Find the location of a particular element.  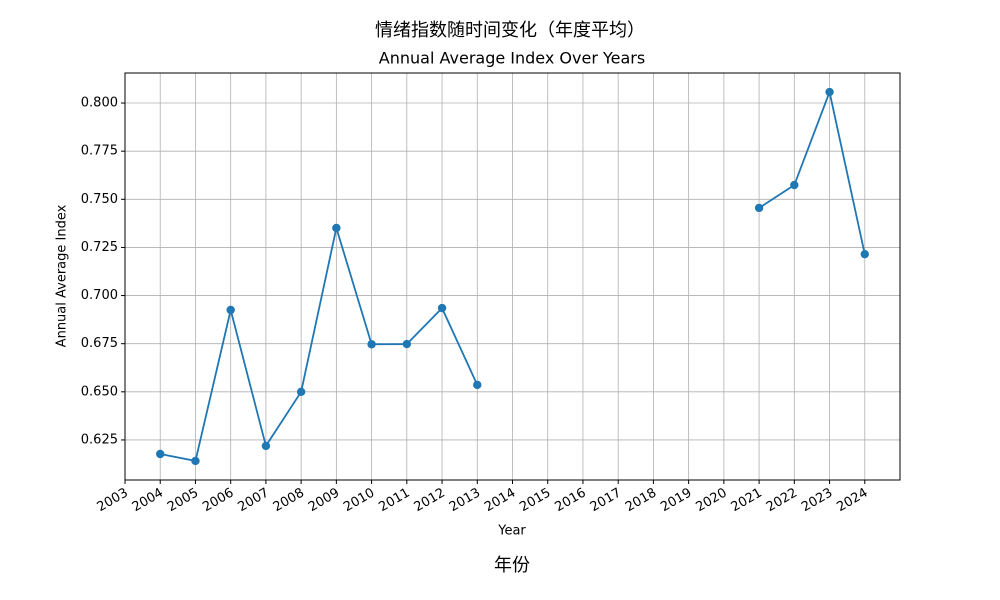

x-axis-label: Year is located at coordinates (511, 531).